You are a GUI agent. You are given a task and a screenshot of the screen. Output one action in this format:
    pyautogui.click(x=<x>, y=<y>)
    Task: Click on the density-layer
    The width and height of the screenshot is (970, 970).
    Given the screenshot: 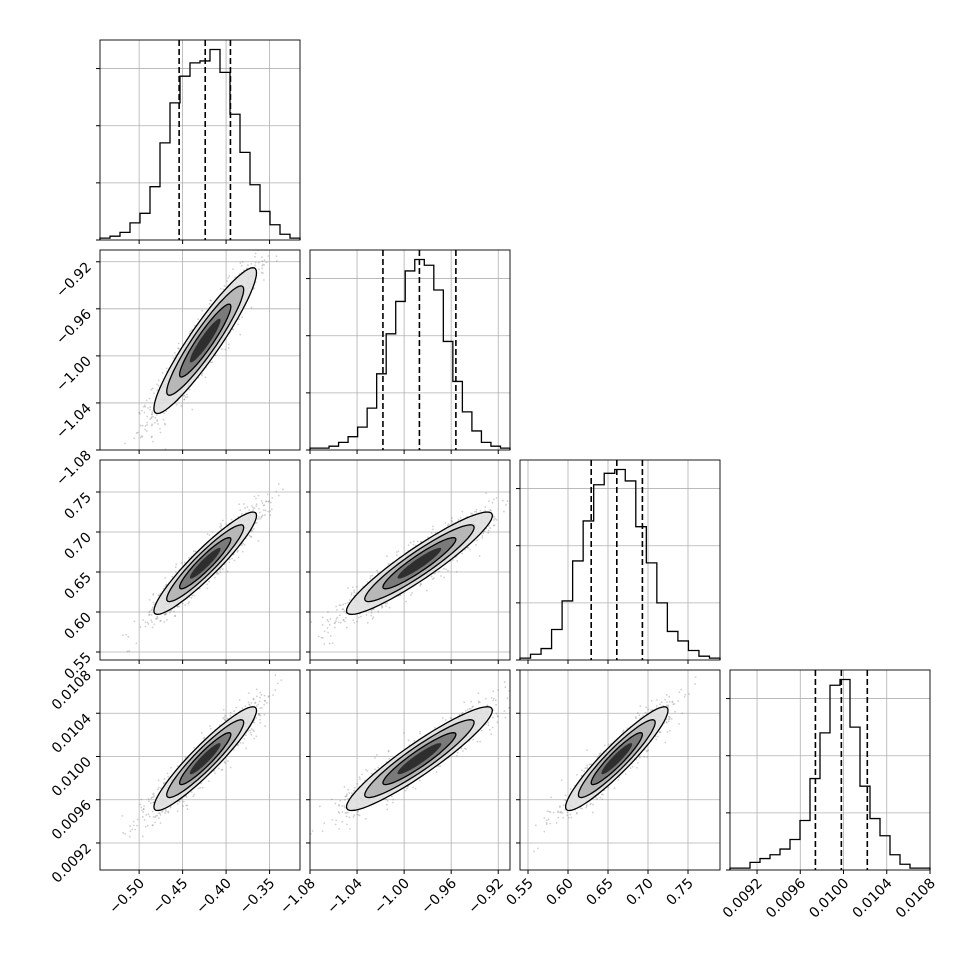 What is the action you would take?
    pyautogui.click(x=203, y=568)
    